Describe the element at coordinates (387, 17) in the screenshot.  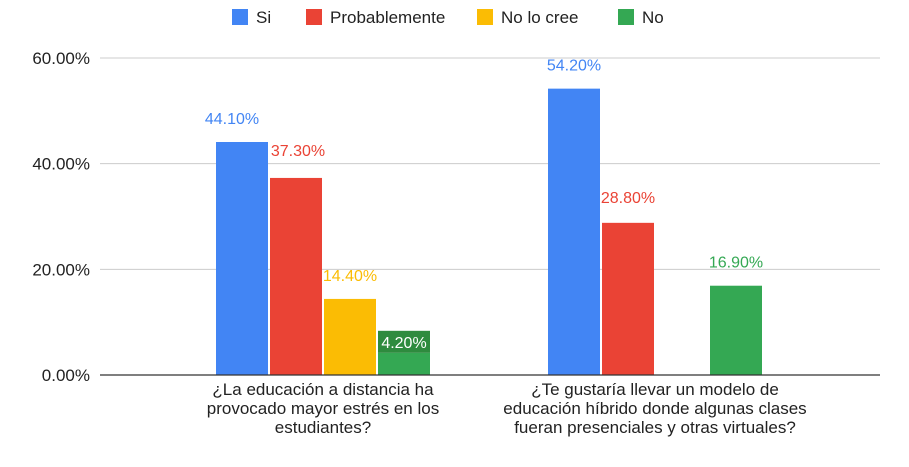
I see `legend-label-probablemente: Probablemente` at that location.